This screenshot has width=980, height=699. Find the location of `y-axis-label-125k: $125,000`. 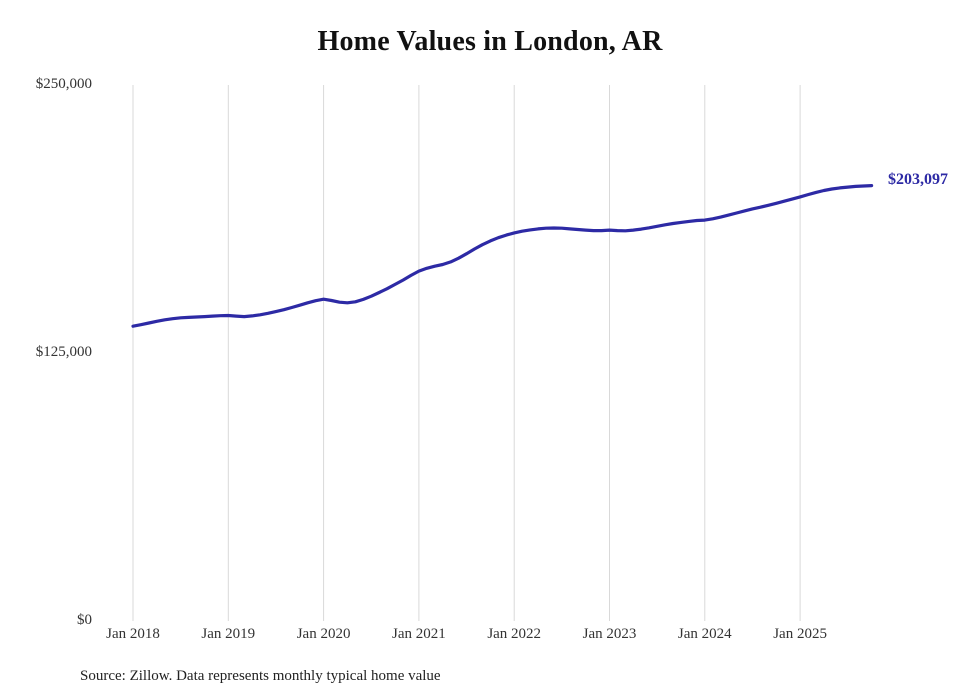

y-axis-label-125k: $125,000 is located at coordinates (63, 352).